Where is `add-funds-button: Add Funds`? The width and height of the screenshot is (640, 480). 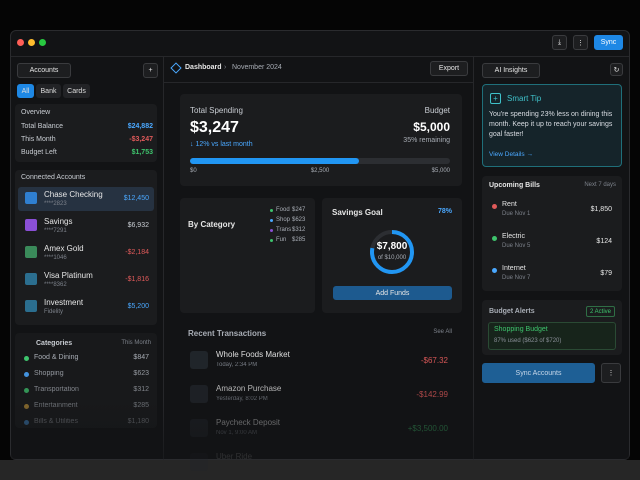 add-funds-button: Add Funds is located at coordinates (392, 293).